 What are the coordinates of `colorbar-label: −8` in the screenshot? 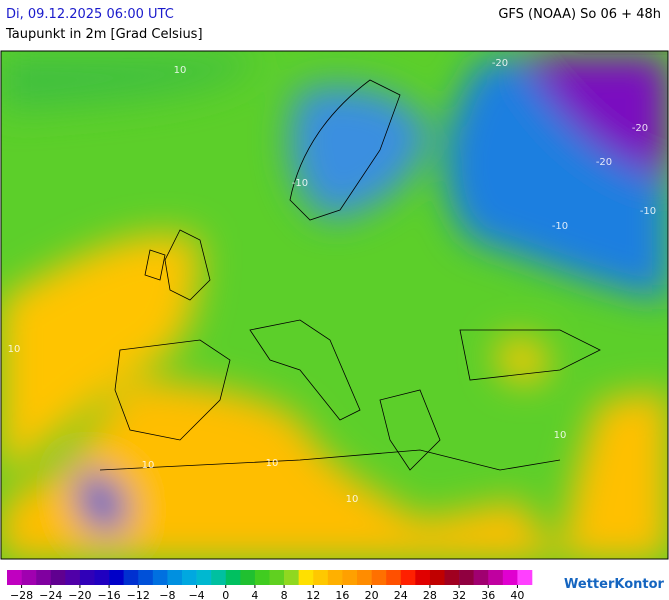 It's located at (167, 594).